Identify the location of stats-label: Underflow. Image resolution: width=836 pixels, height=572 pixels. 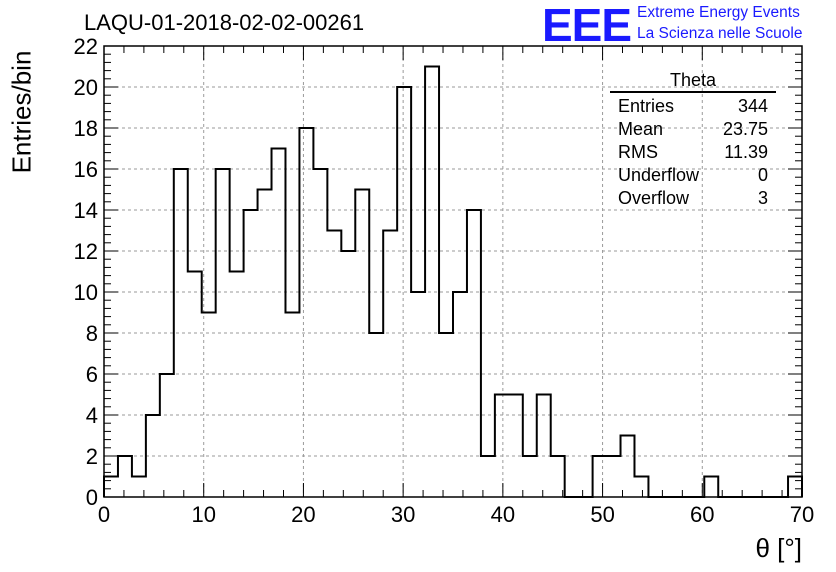
(659, 175).